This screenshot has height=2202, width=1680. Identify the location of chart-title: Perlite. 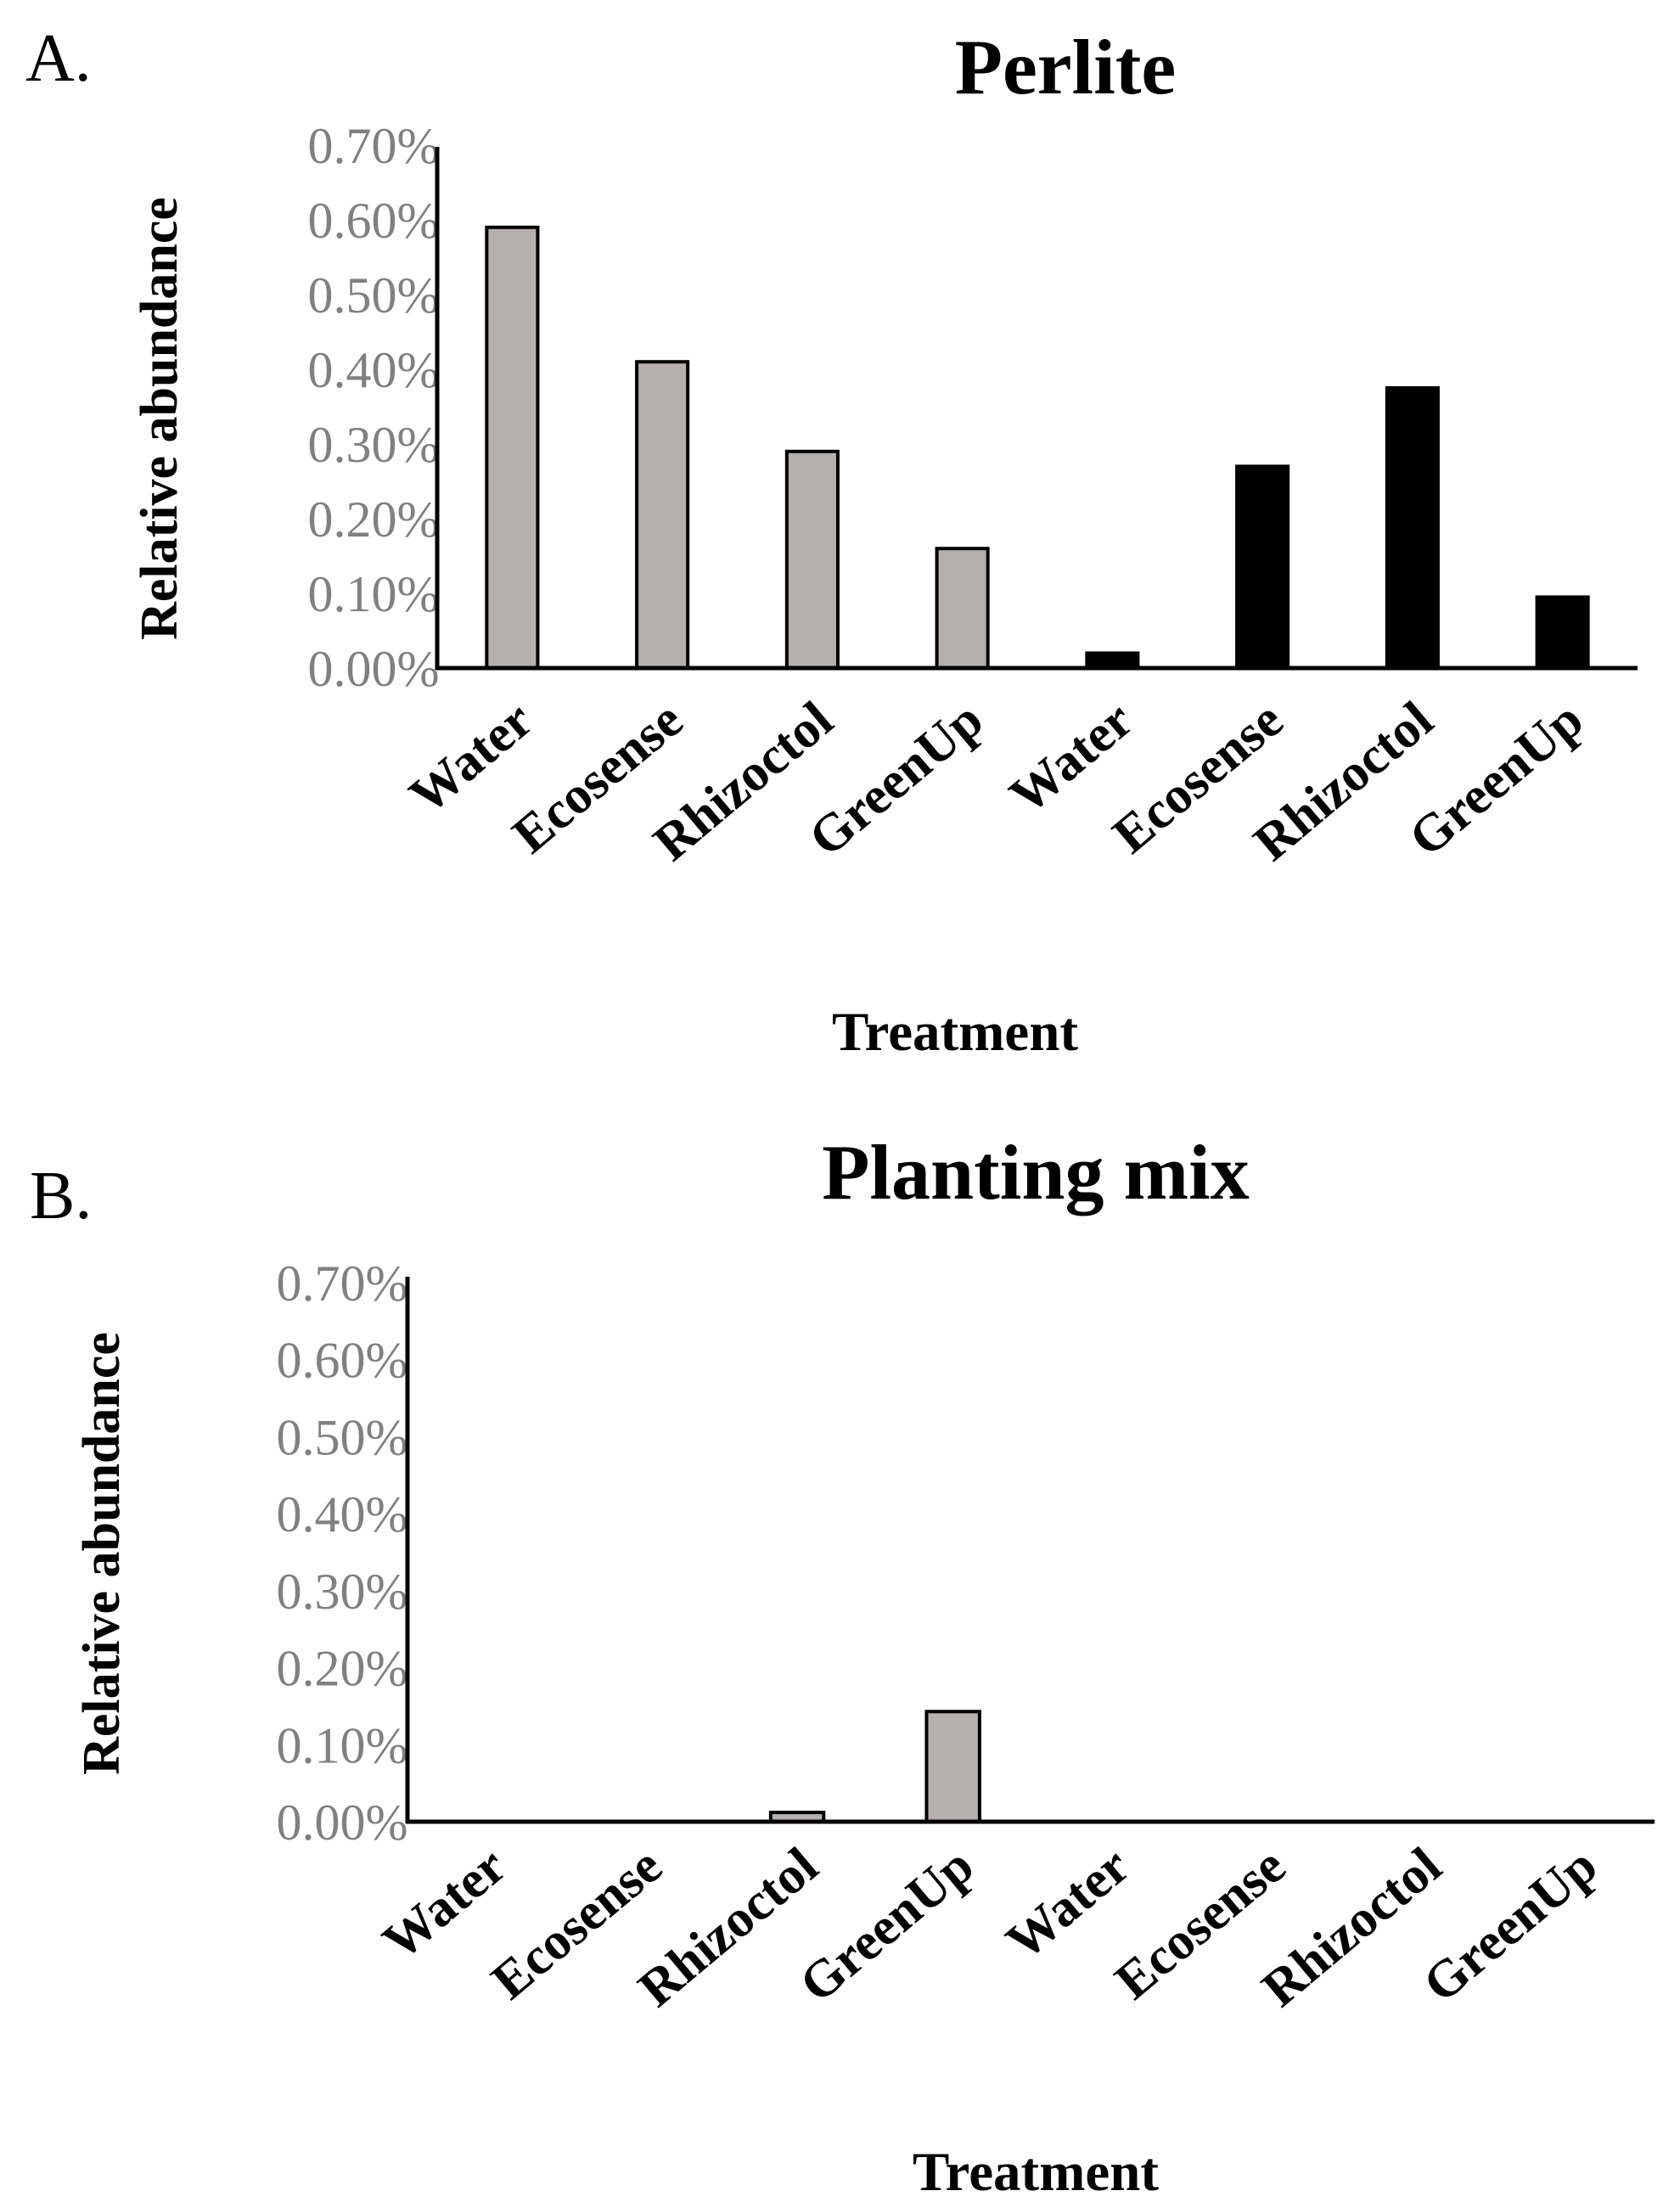
(1065, 67).